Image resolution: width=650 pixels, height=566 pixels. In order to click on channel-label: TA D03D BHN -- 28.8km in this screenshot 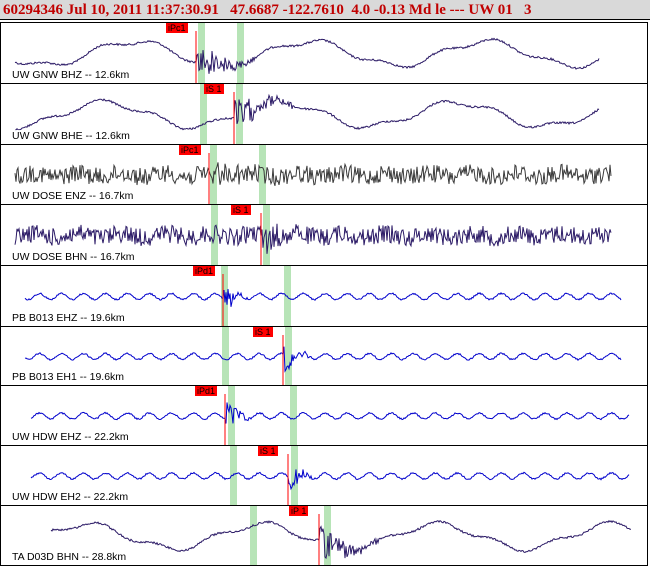, I will do `click(69, 557)`.